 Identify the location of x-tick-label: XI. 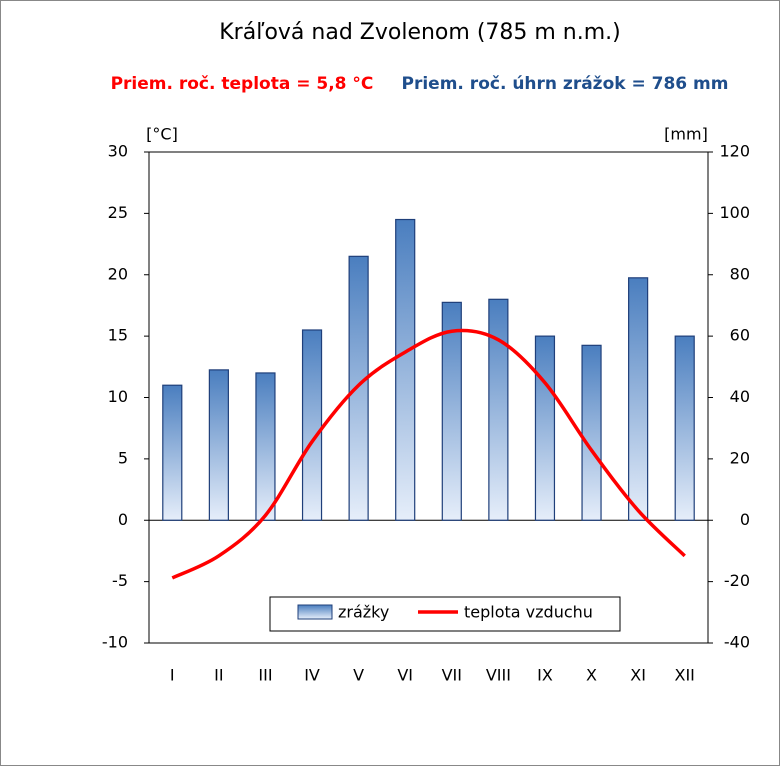
(638, 675).